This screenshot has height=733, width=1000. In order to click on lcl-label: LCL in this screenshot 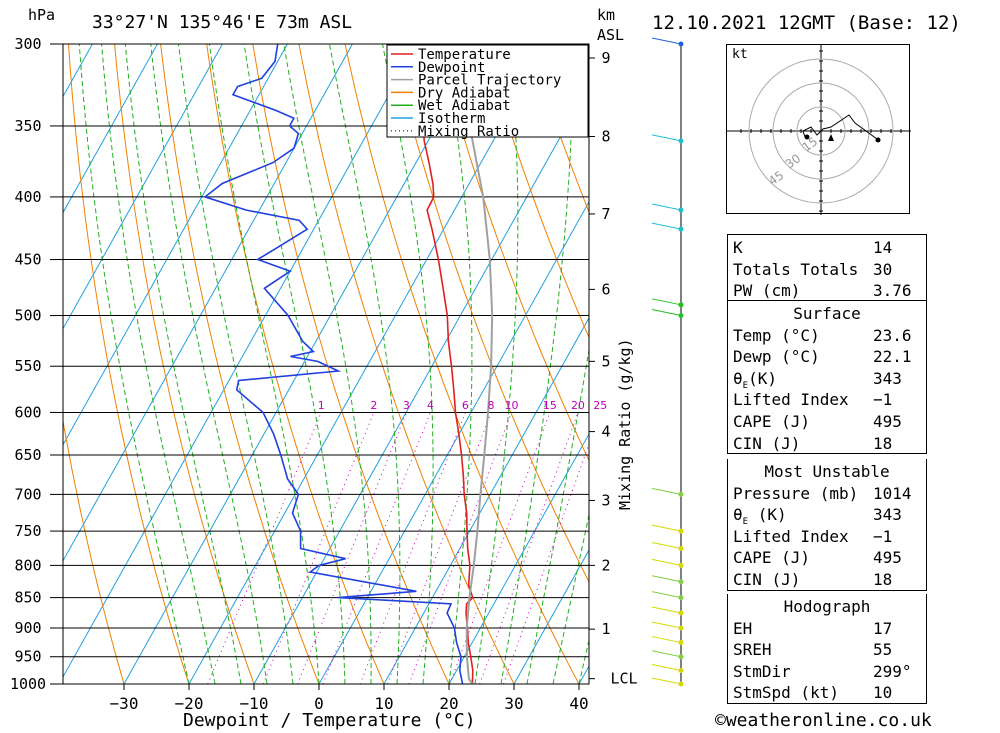, I will do `click(623, 679)`.